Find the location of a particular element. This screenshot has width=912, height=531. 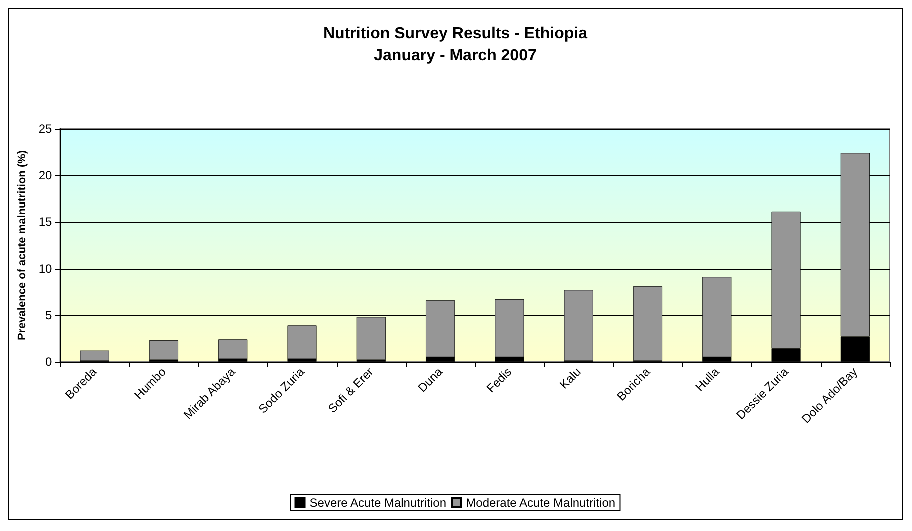

y-tick-label: 5 is located at coordinates (49, 315).